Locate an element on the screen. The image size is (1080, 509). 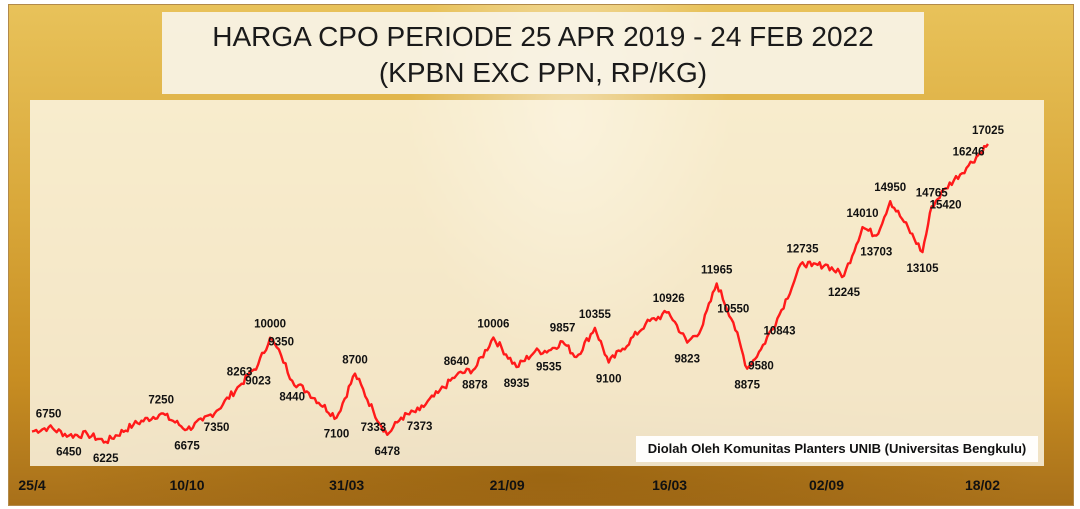
data-label: 12735 is located at coordinates (803, 249).